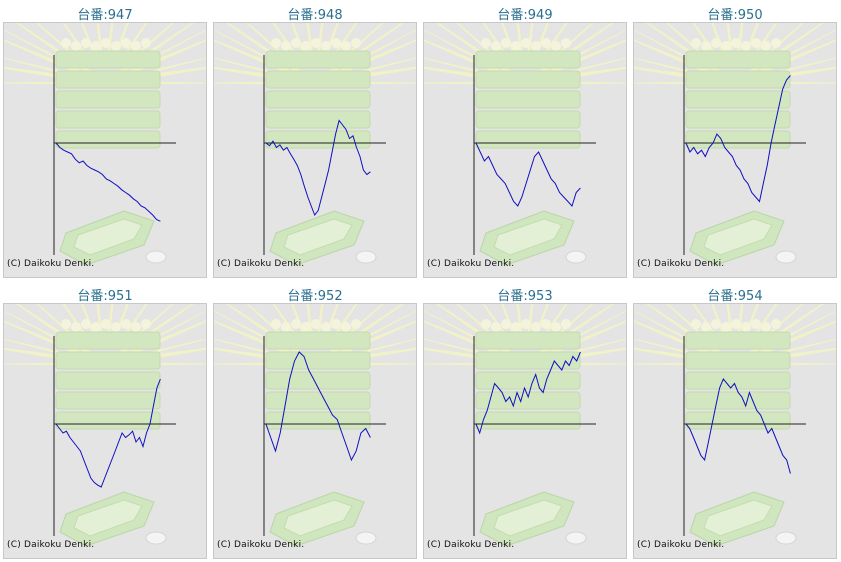  Describe the element at coordinates (105, 15) in the screenshot. I see `chart-title: 台番:947` at that location.